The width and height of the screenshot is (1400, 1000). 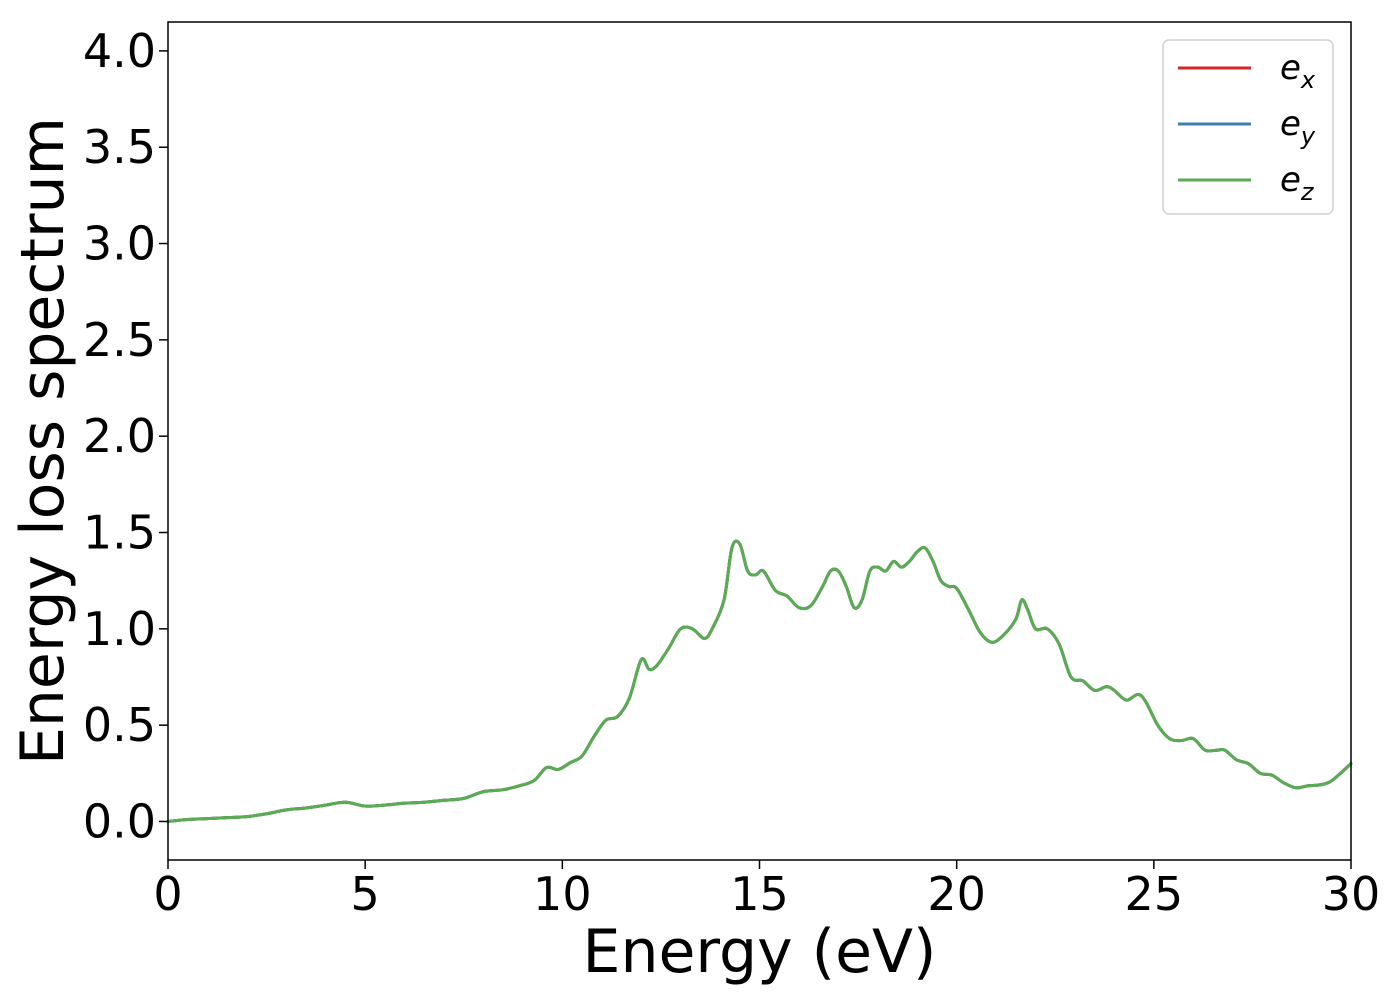 What do you see at coordinates (1298, 127) in the screenshot?
I see `legend-label-e-y: ey` at bounding box center [1298, 127].